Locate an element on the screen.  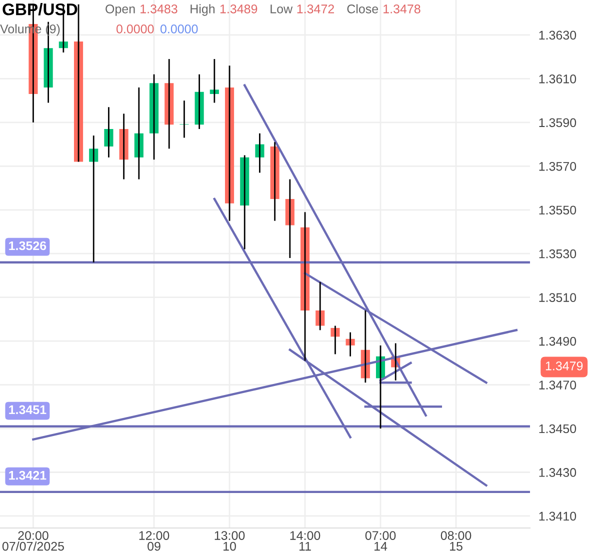
x-tick-label: 08:00 15 is located at coordinates (456, 541).